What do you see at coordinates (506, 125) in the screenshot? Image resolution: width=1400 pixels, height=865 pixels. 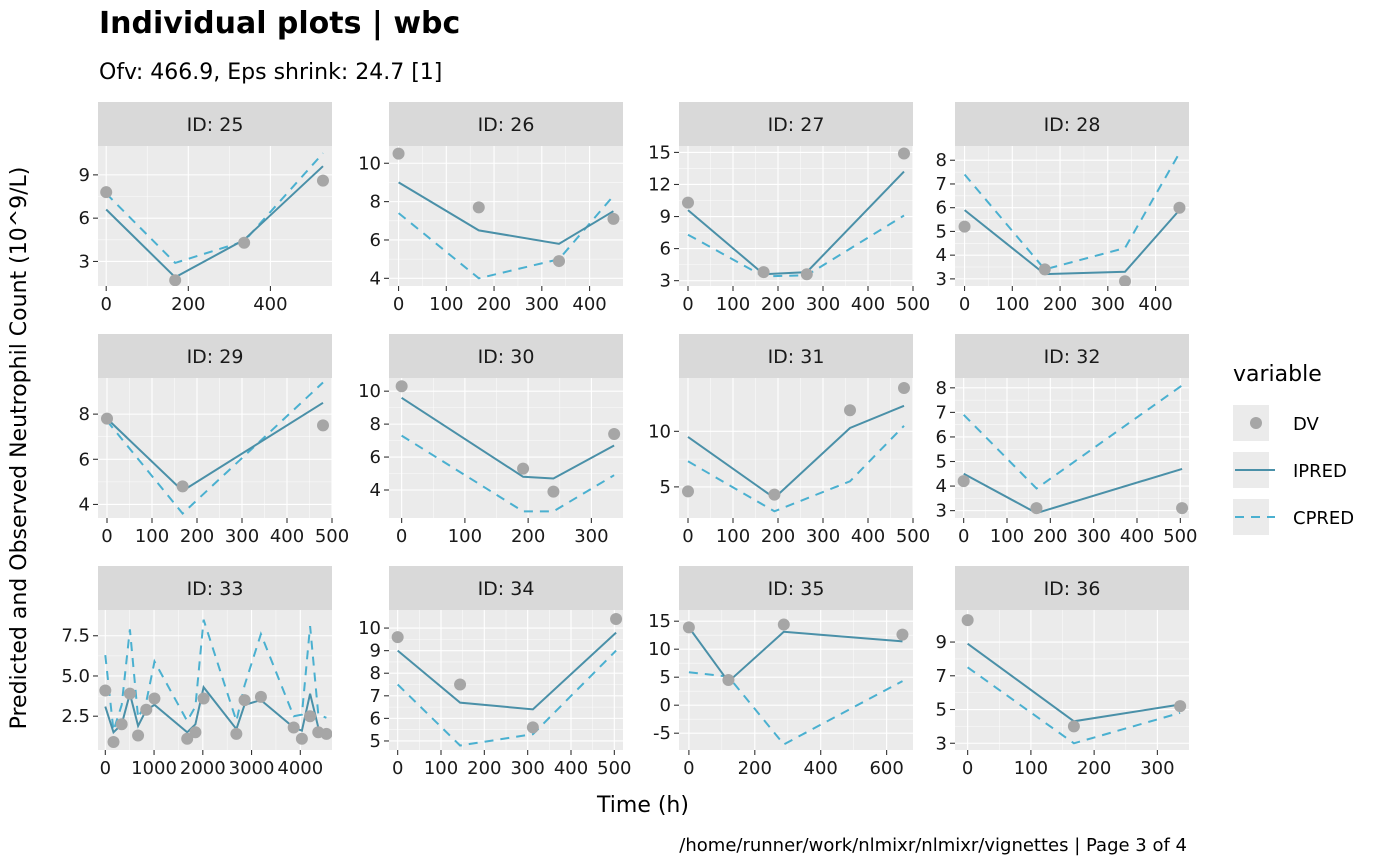 I see `facet-strip-label: ID: 26` at bounding box center [506, 125].